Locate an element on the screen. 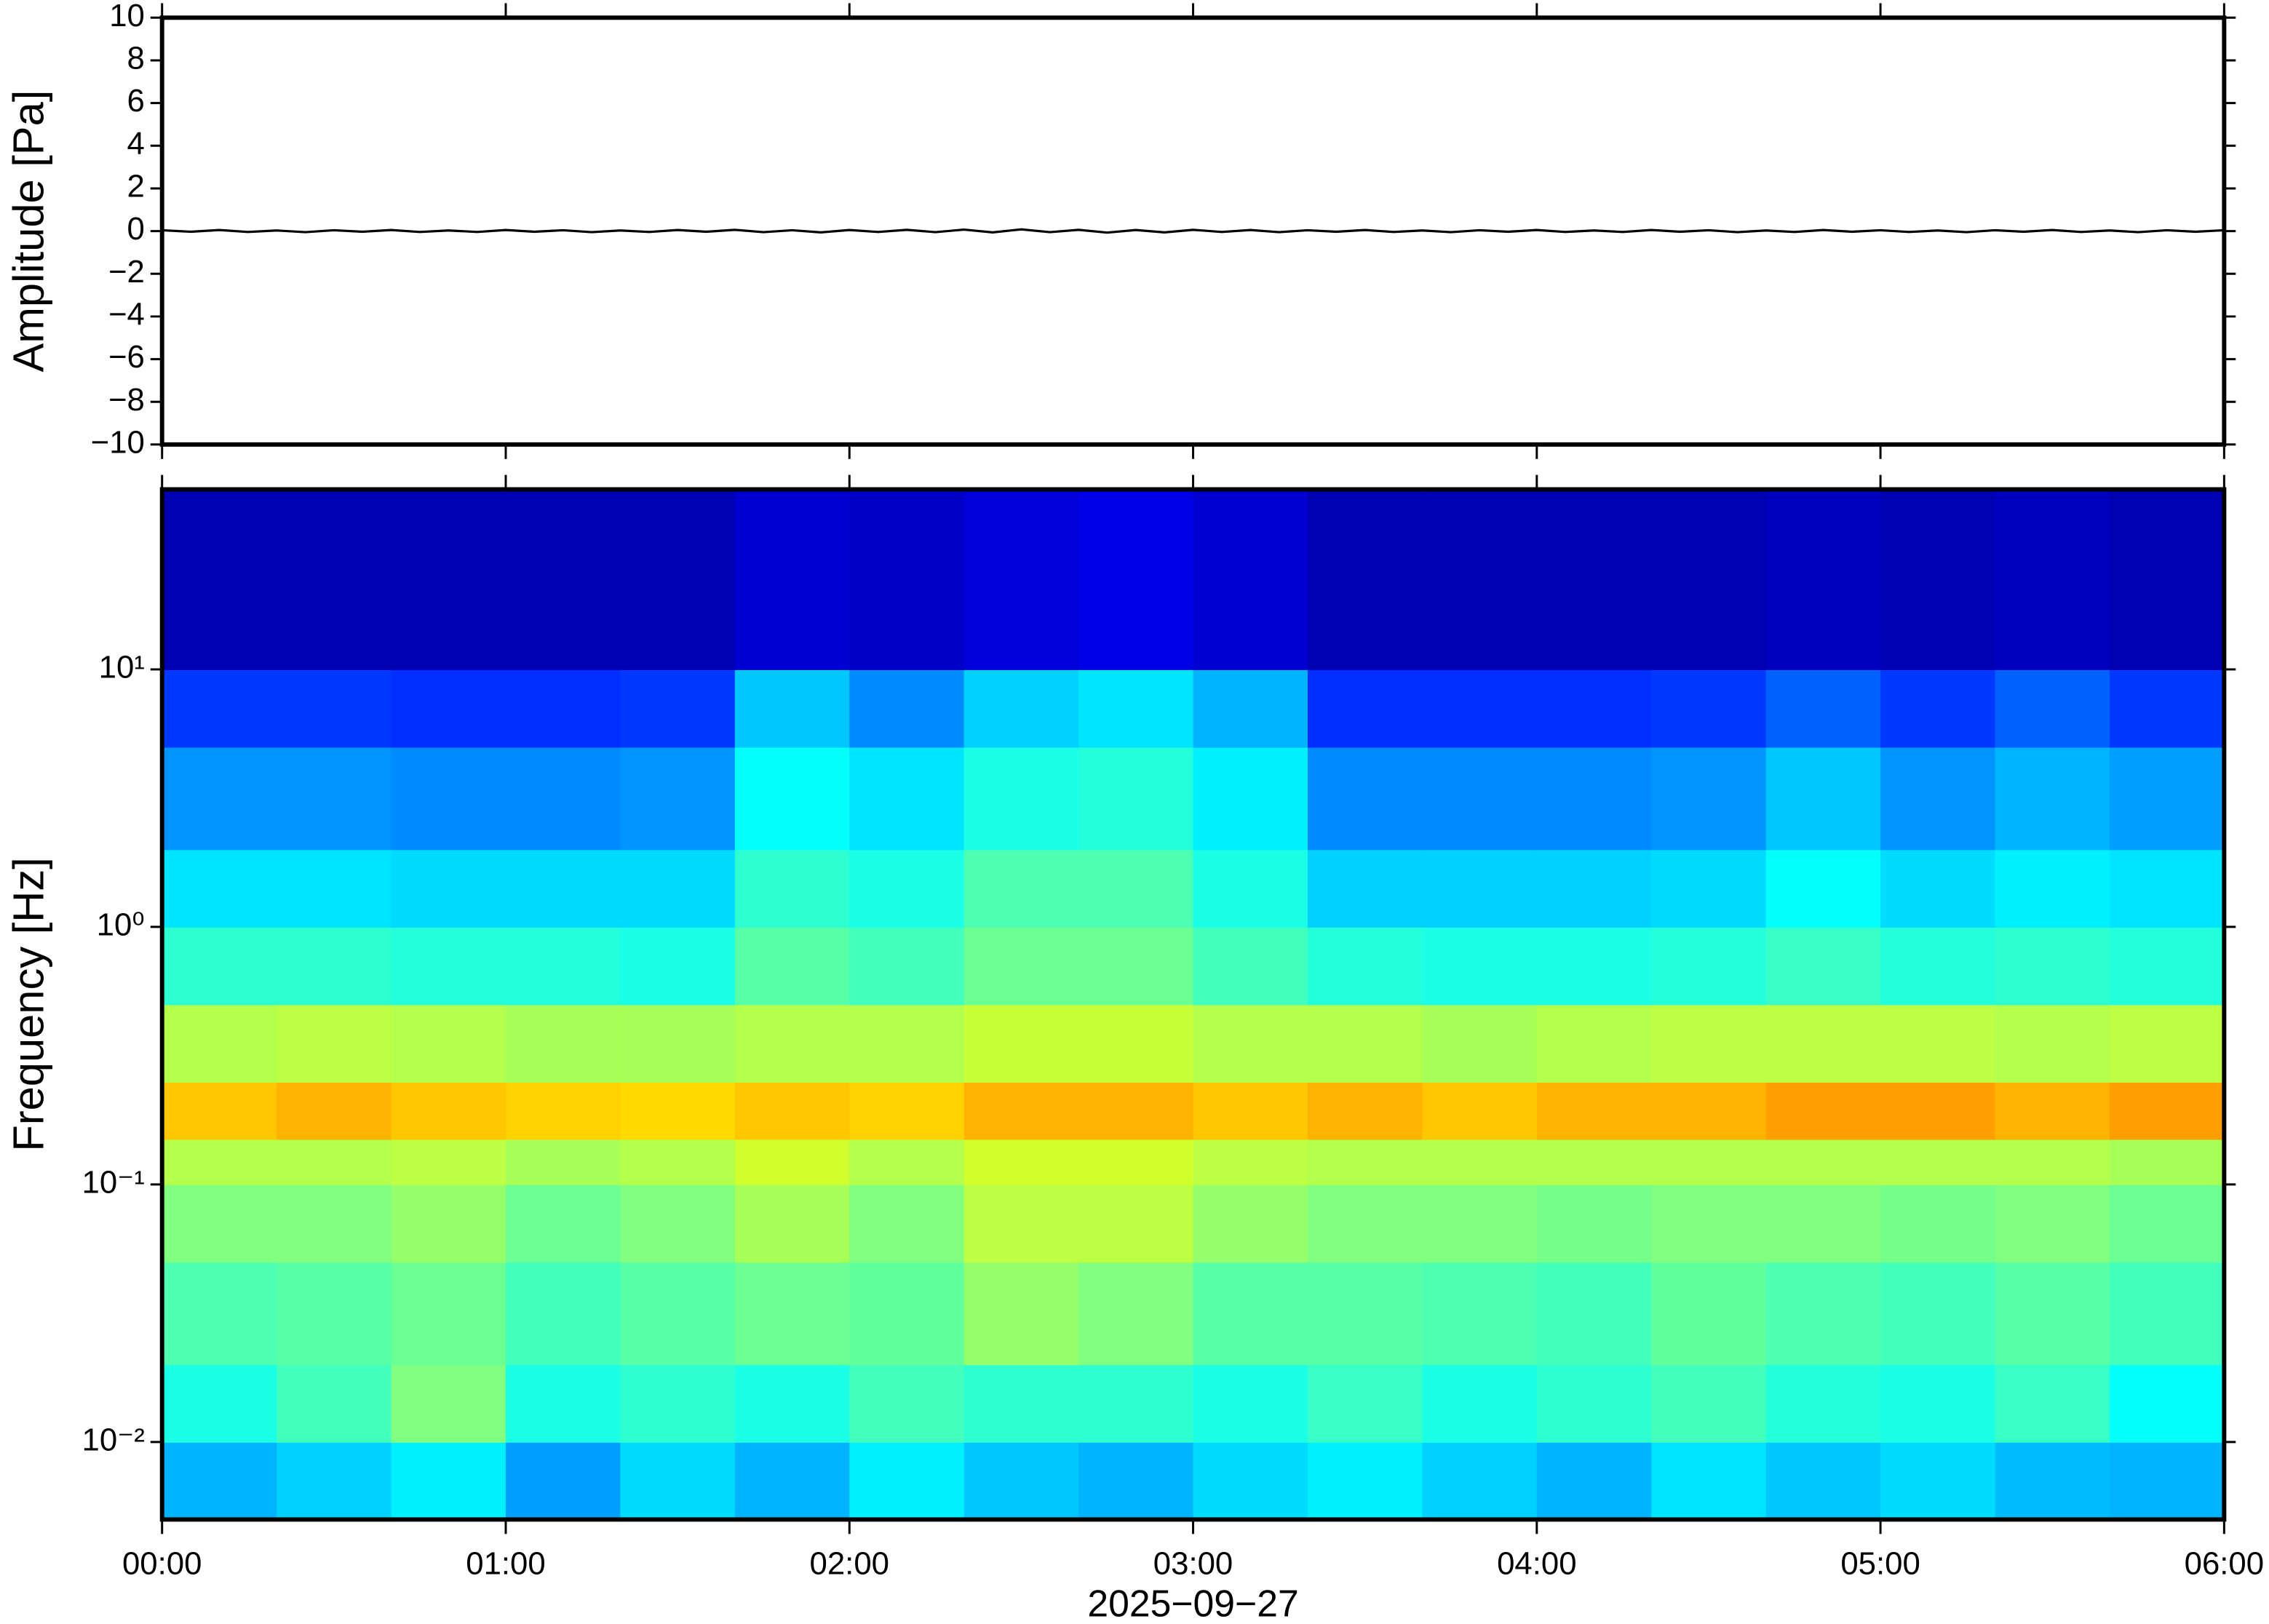  x-tick-label: 00:00 is located at coordinates (162, 1564).